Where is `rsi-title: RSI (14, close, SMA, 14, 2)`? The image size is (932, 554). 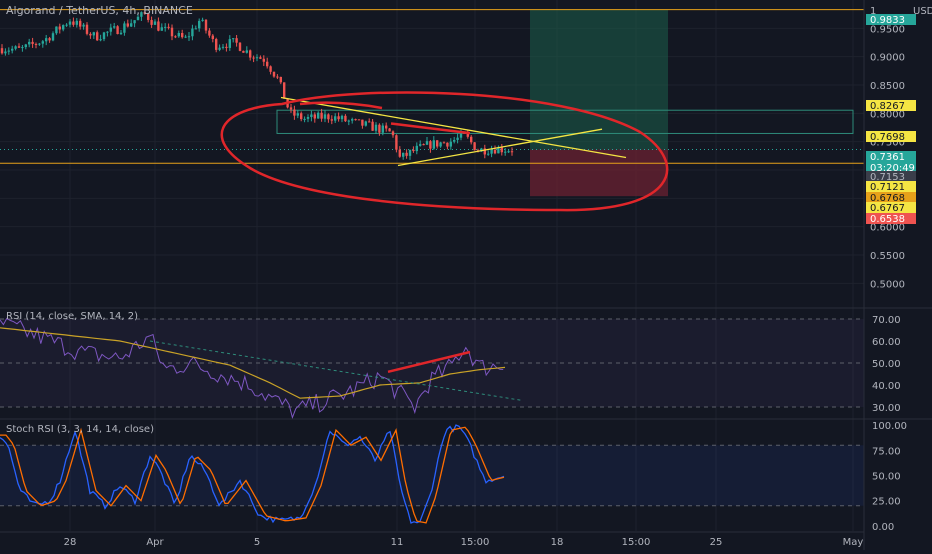
rsi-title: RSI (14, close, SMA, 14, 2) is located at coordinates (72, 316).